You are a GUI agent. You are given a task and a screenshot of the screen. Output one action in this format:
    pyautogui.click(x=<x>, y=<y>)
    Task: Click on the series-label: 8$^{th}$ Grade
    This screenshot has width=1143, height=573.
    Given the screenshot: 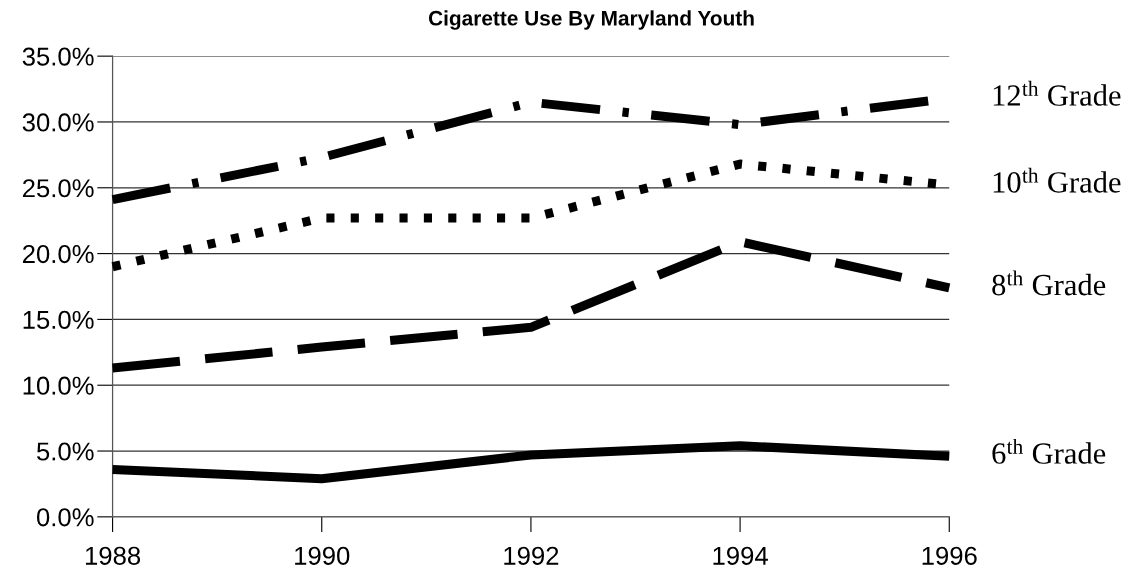 What is the action you would take?
    pyautogui.click(x=1049, y=283)
    